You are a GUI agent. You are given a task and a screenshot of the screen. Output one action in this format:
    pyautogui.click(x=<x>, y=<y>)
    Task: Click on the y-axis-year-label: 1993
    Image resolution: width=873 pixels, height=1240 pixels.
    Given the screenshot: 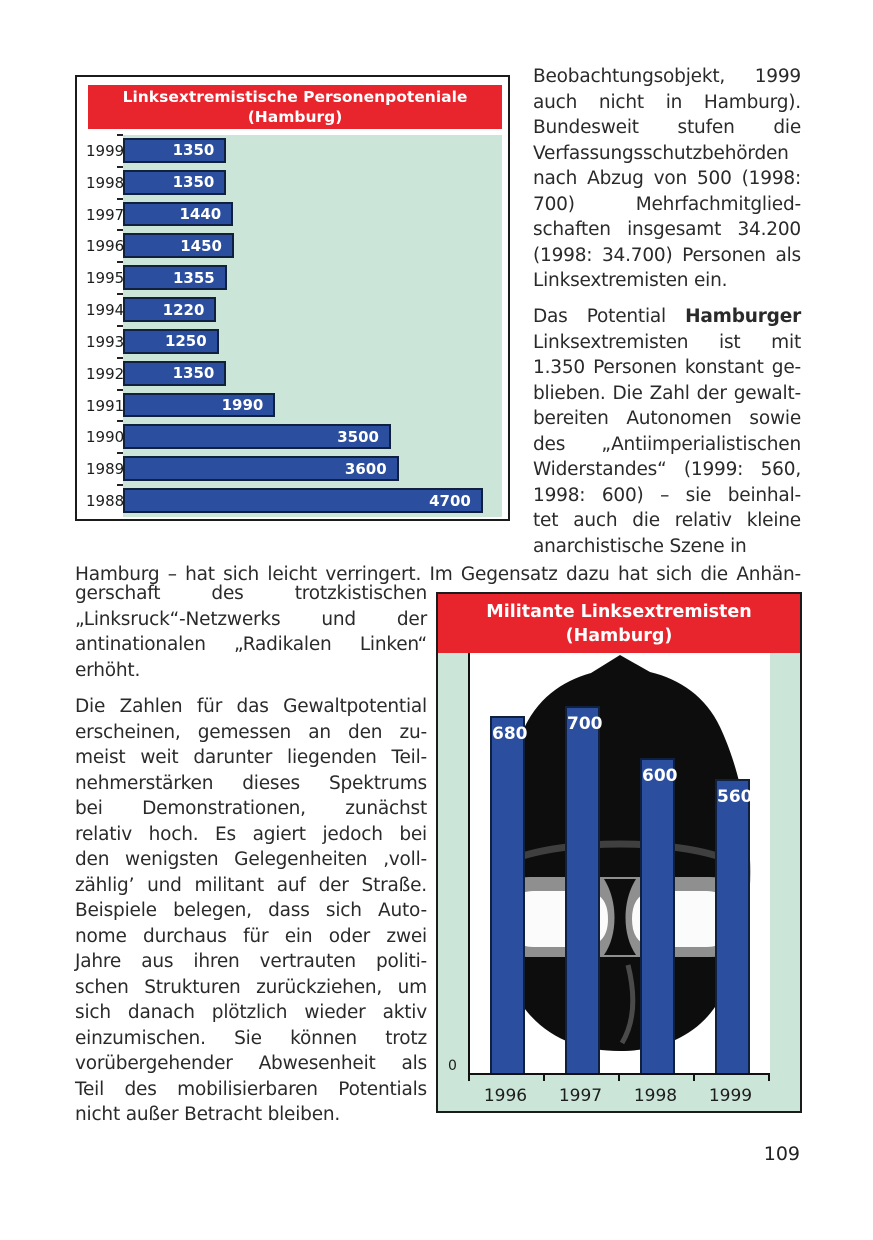 What is the action you would take?
    pyautogui.click(x=100, y=341)
    